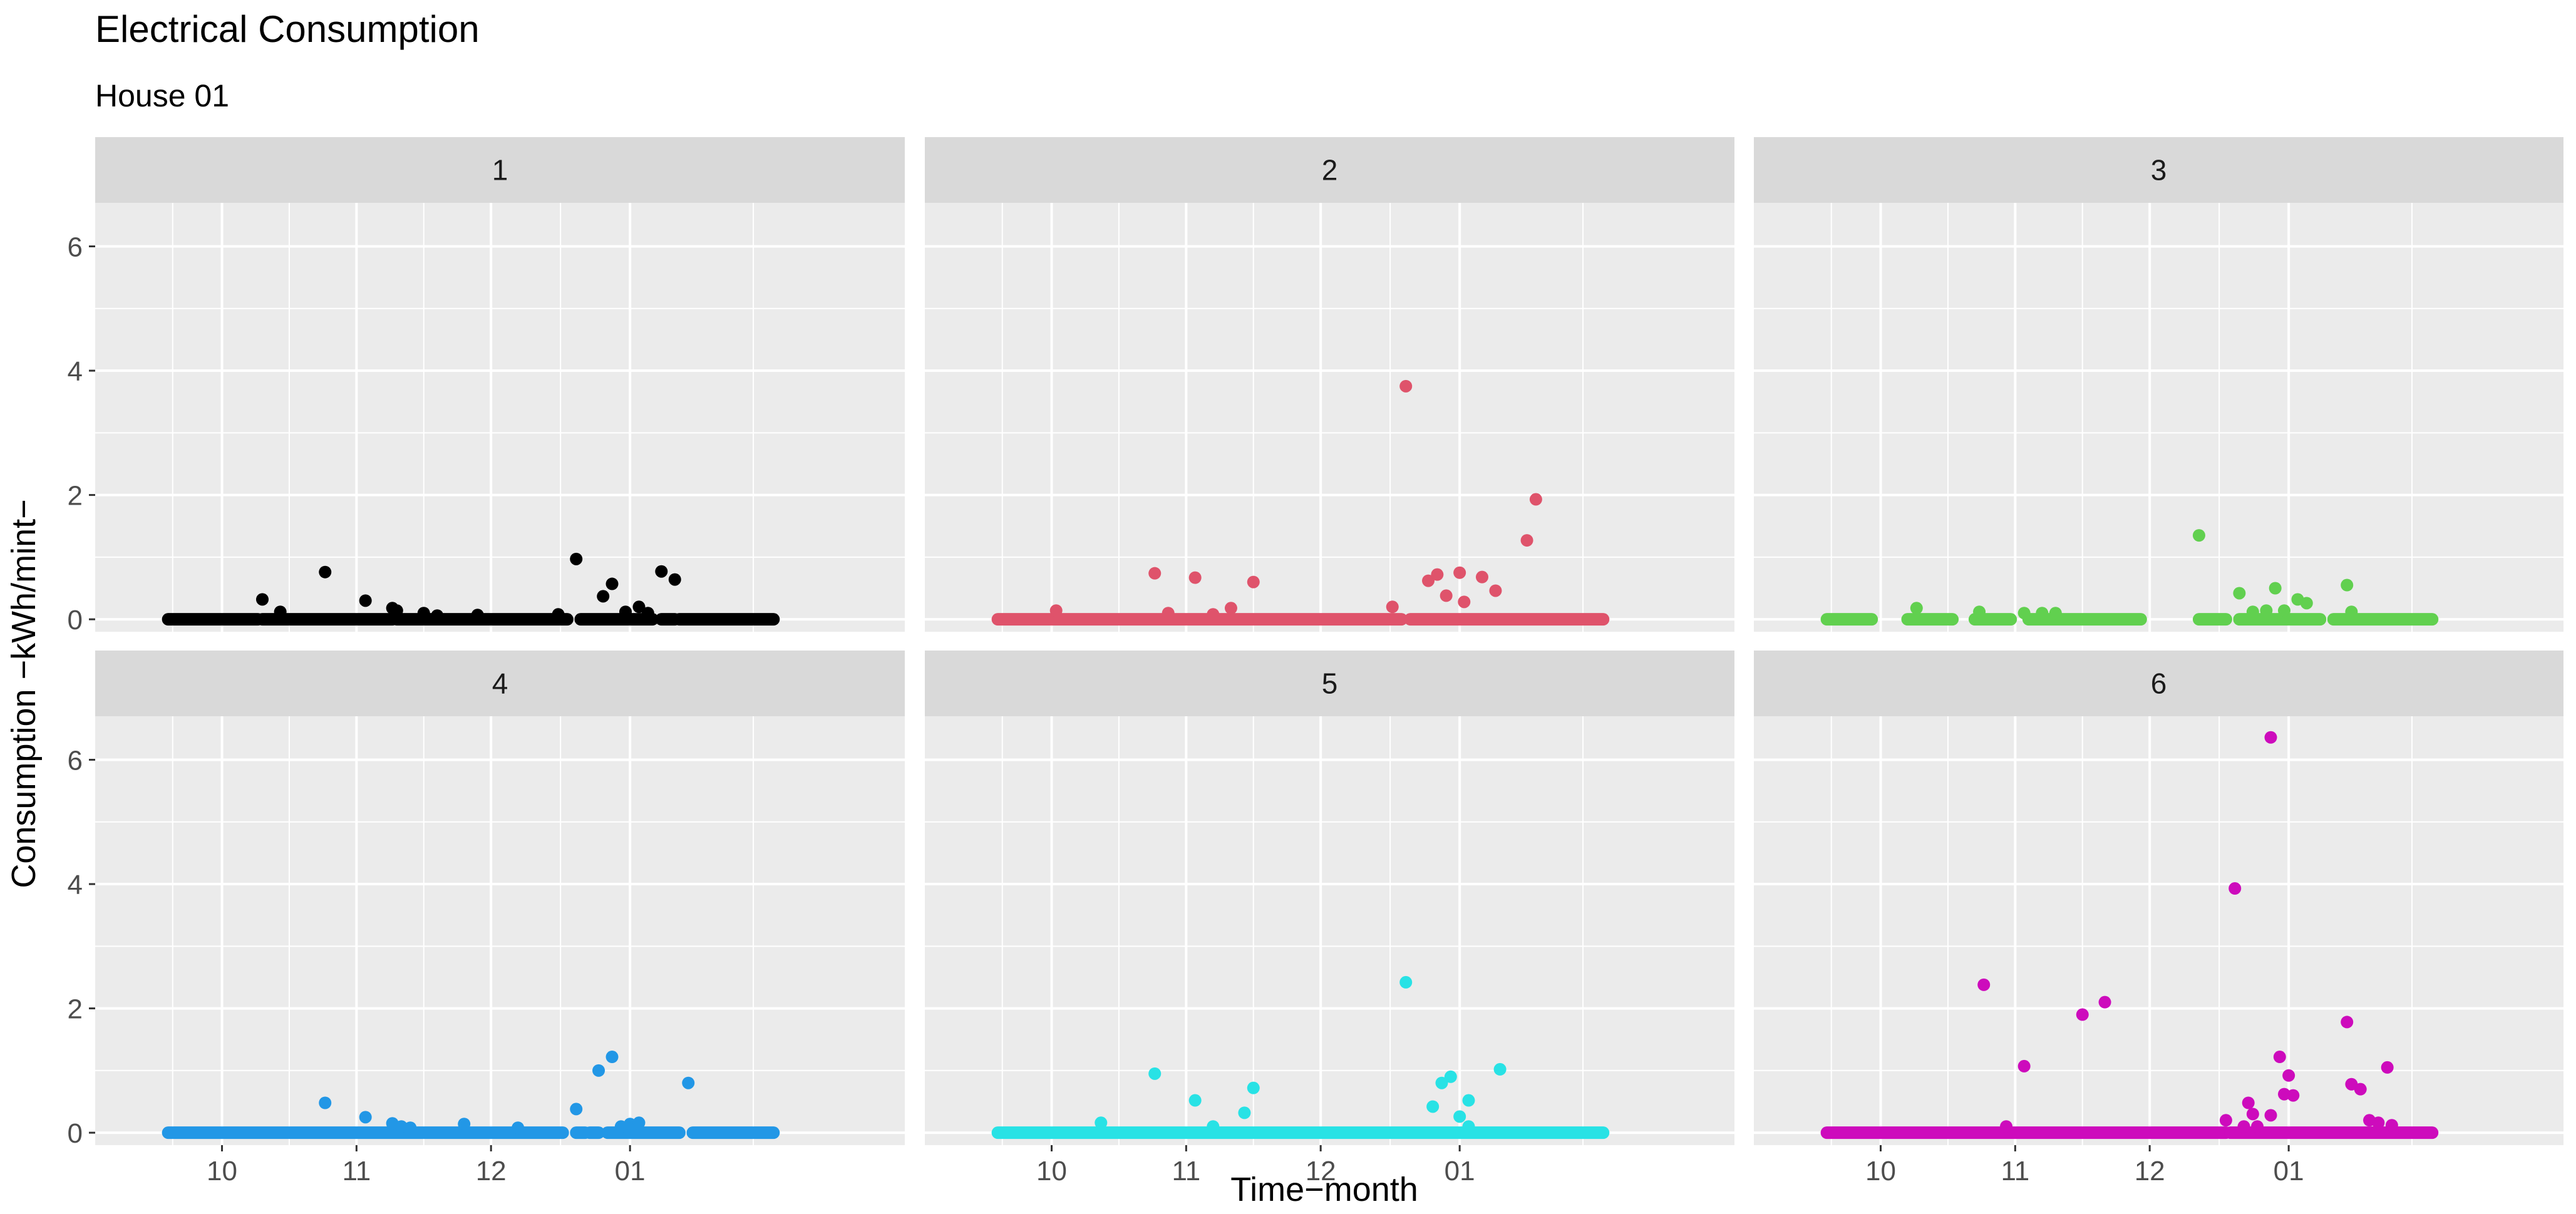  Describe the element at coordinates (76, 760) in the screenshot. I see `y-tick-label: 6` at that location.